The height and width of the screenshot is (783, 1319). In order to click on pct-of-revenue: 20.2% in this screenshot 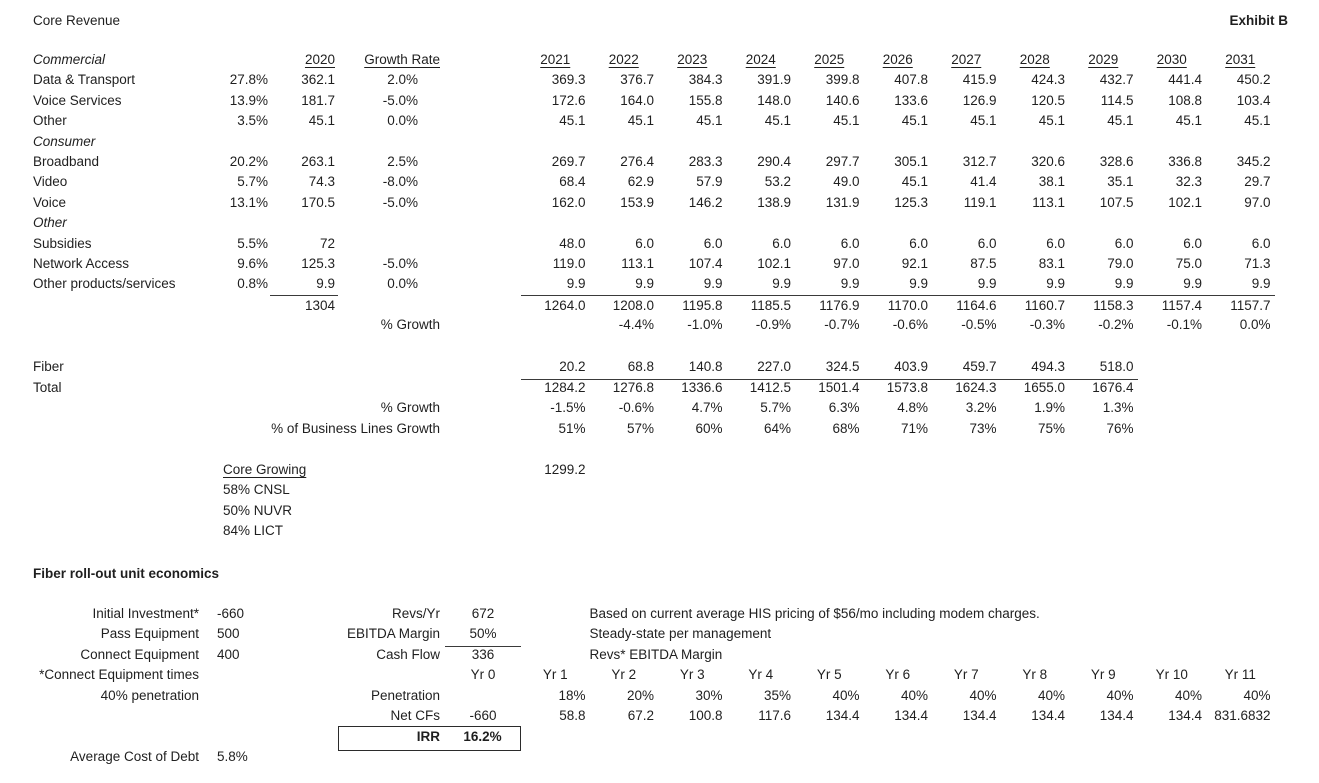, I will do `click(248, 161)`.